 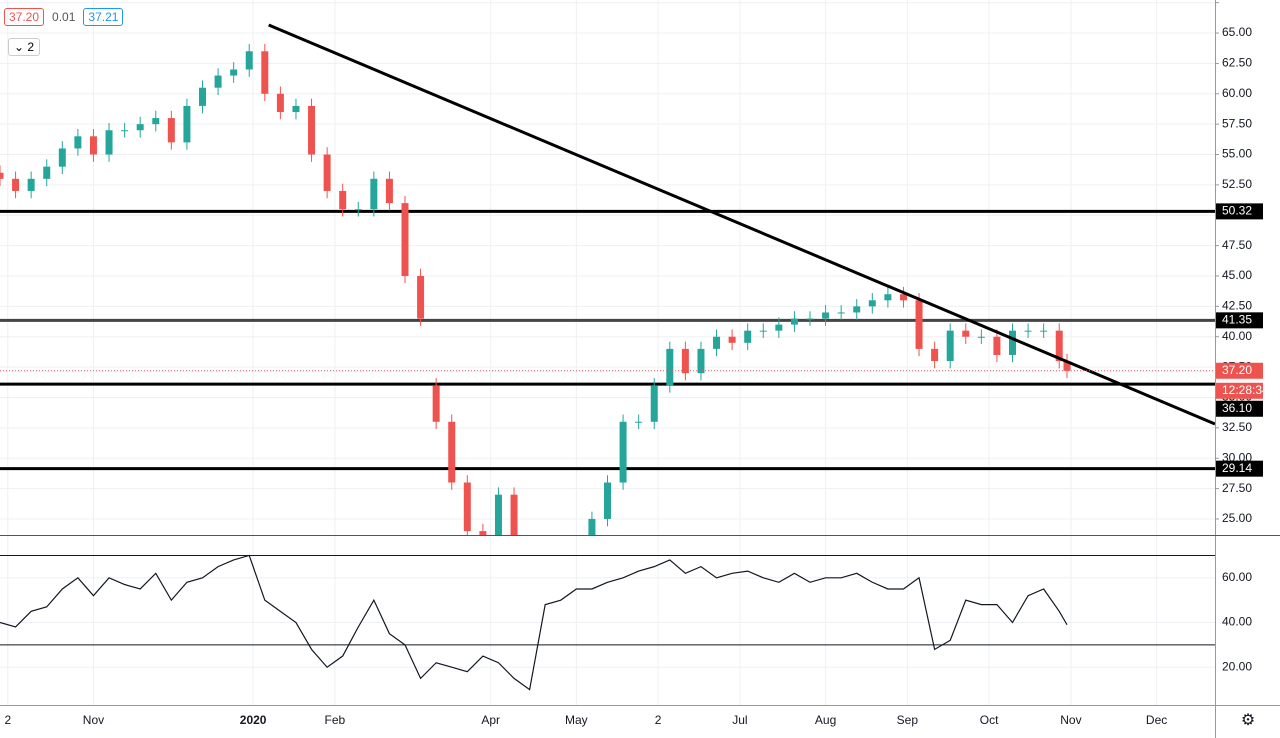 I want to click on last-price-label: 37.20, so click(x=1237, y=370).